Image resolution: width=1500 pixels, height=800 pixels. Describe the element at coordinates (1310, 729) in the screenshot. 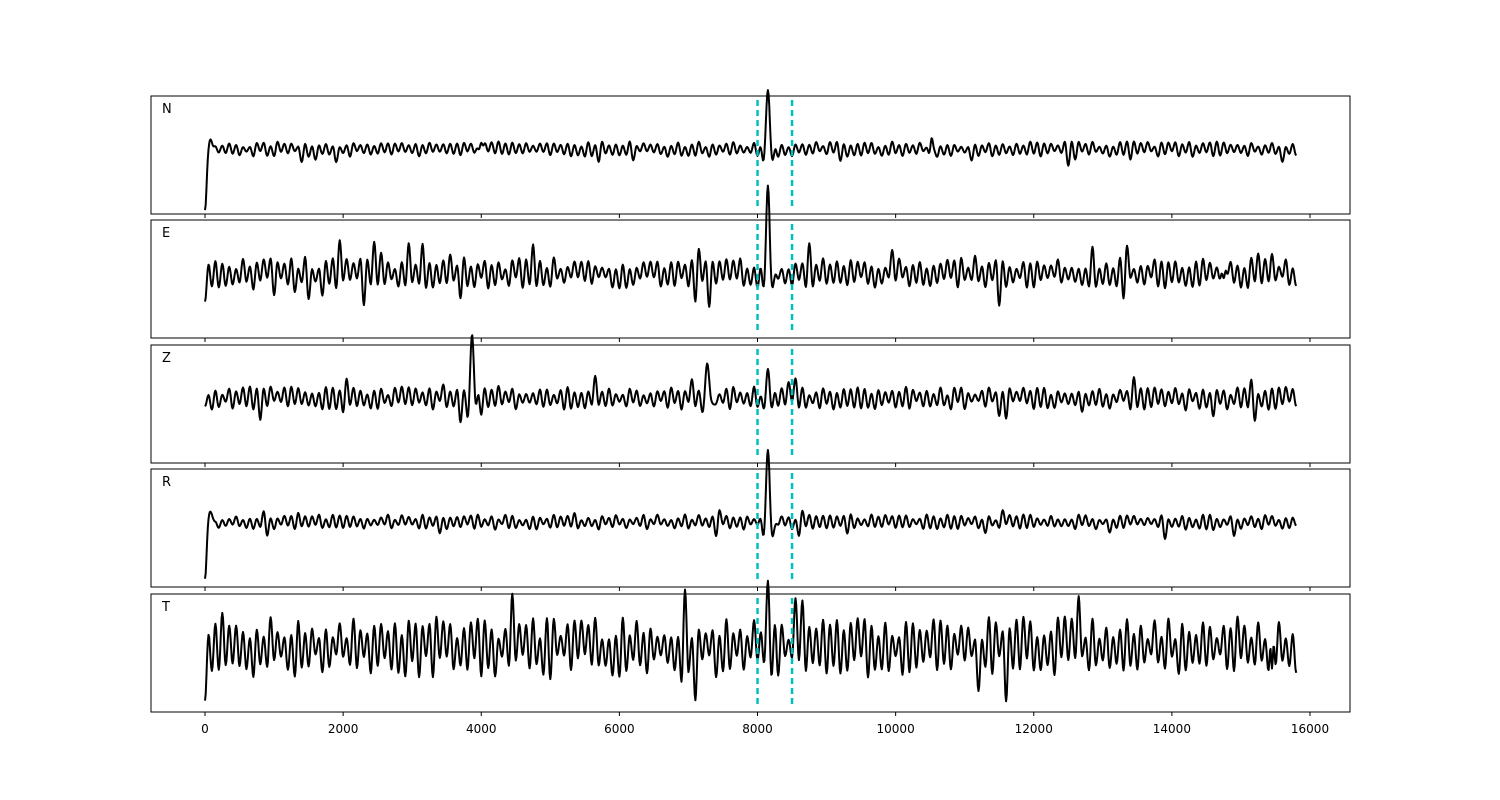

I see `x-tick-label: 16000` at that location.